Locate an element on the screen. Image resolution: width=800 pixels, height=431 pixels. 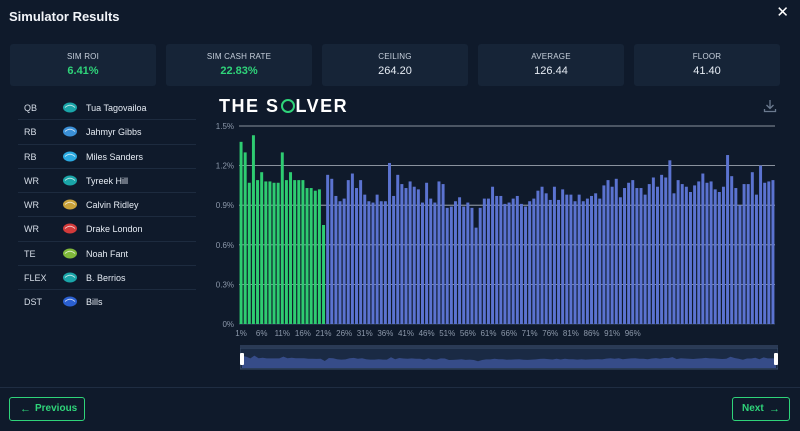
x-tick-label: 16% is located at coordinates (303, 333).